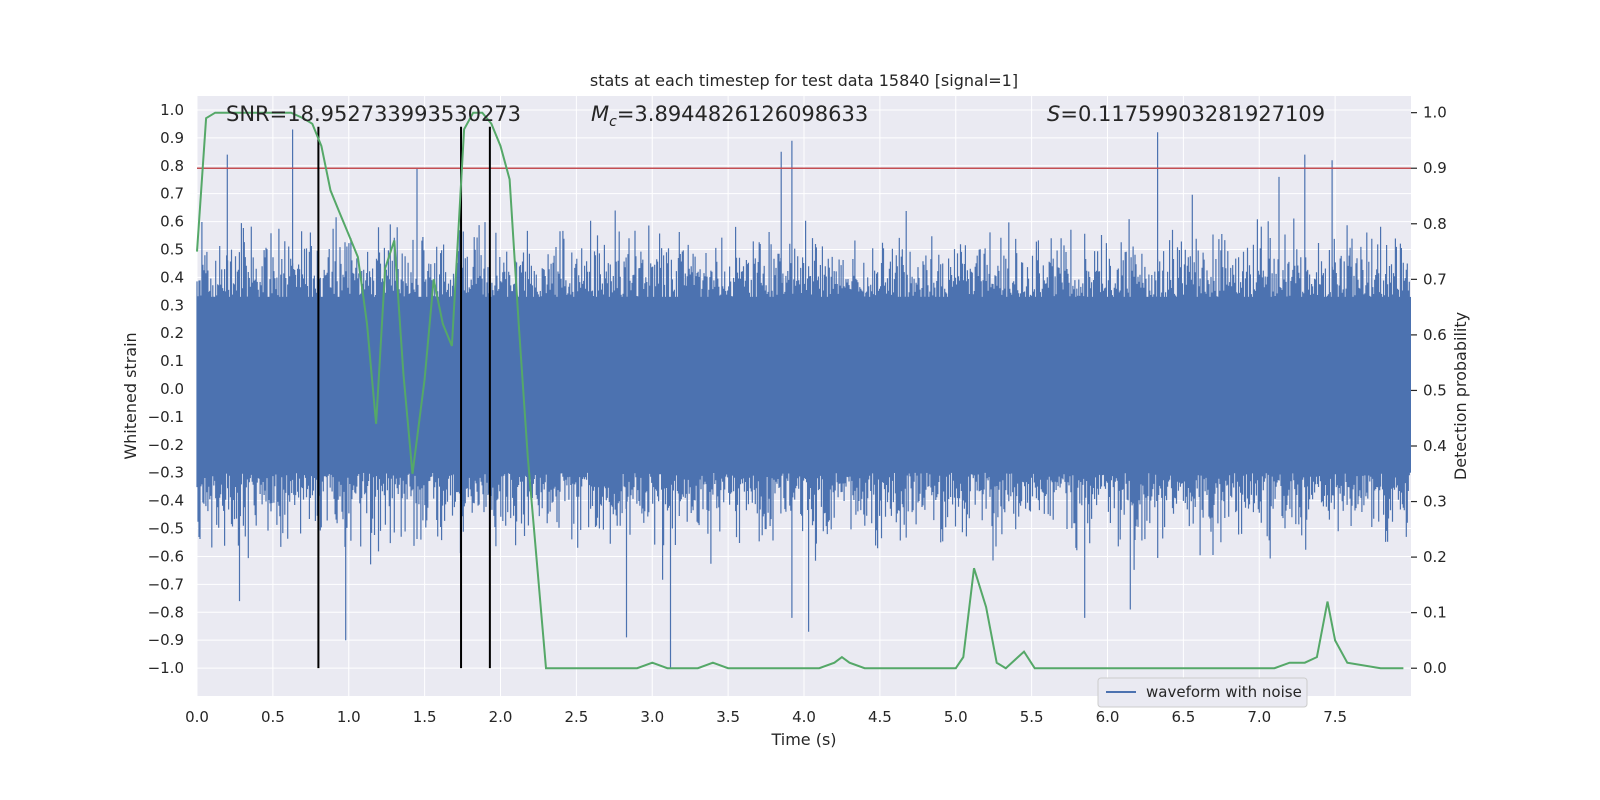 The image size is (1600, 800). Describe the element at coordinates (166, 584) in the screenshot. I see `y-left-tick-label: −0.7` at that location.